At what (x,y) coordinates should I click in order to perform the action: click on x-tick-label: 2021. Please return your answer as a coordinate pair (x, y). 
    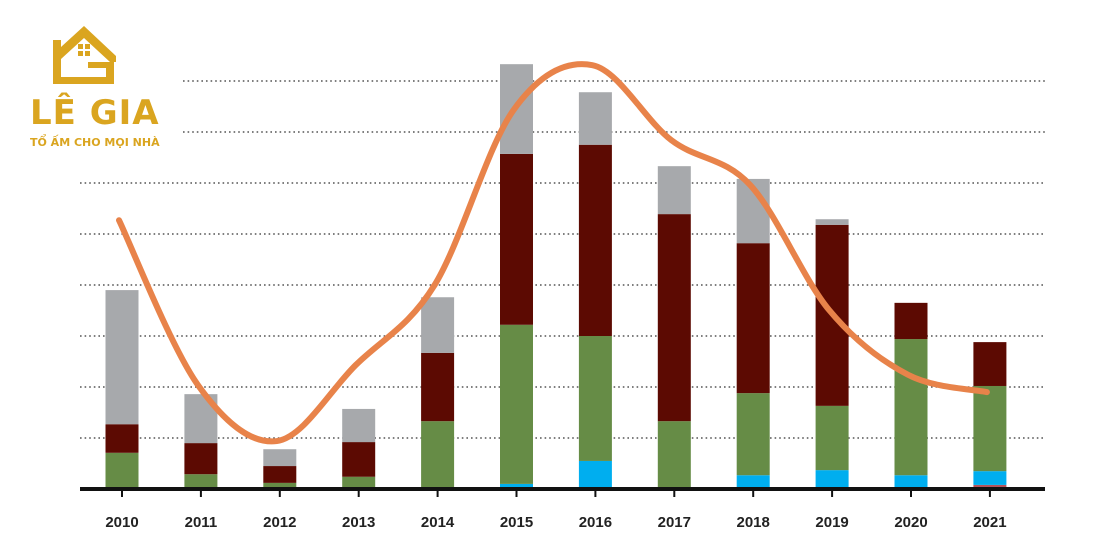
    Looking at the image, I should click on (989, 522).